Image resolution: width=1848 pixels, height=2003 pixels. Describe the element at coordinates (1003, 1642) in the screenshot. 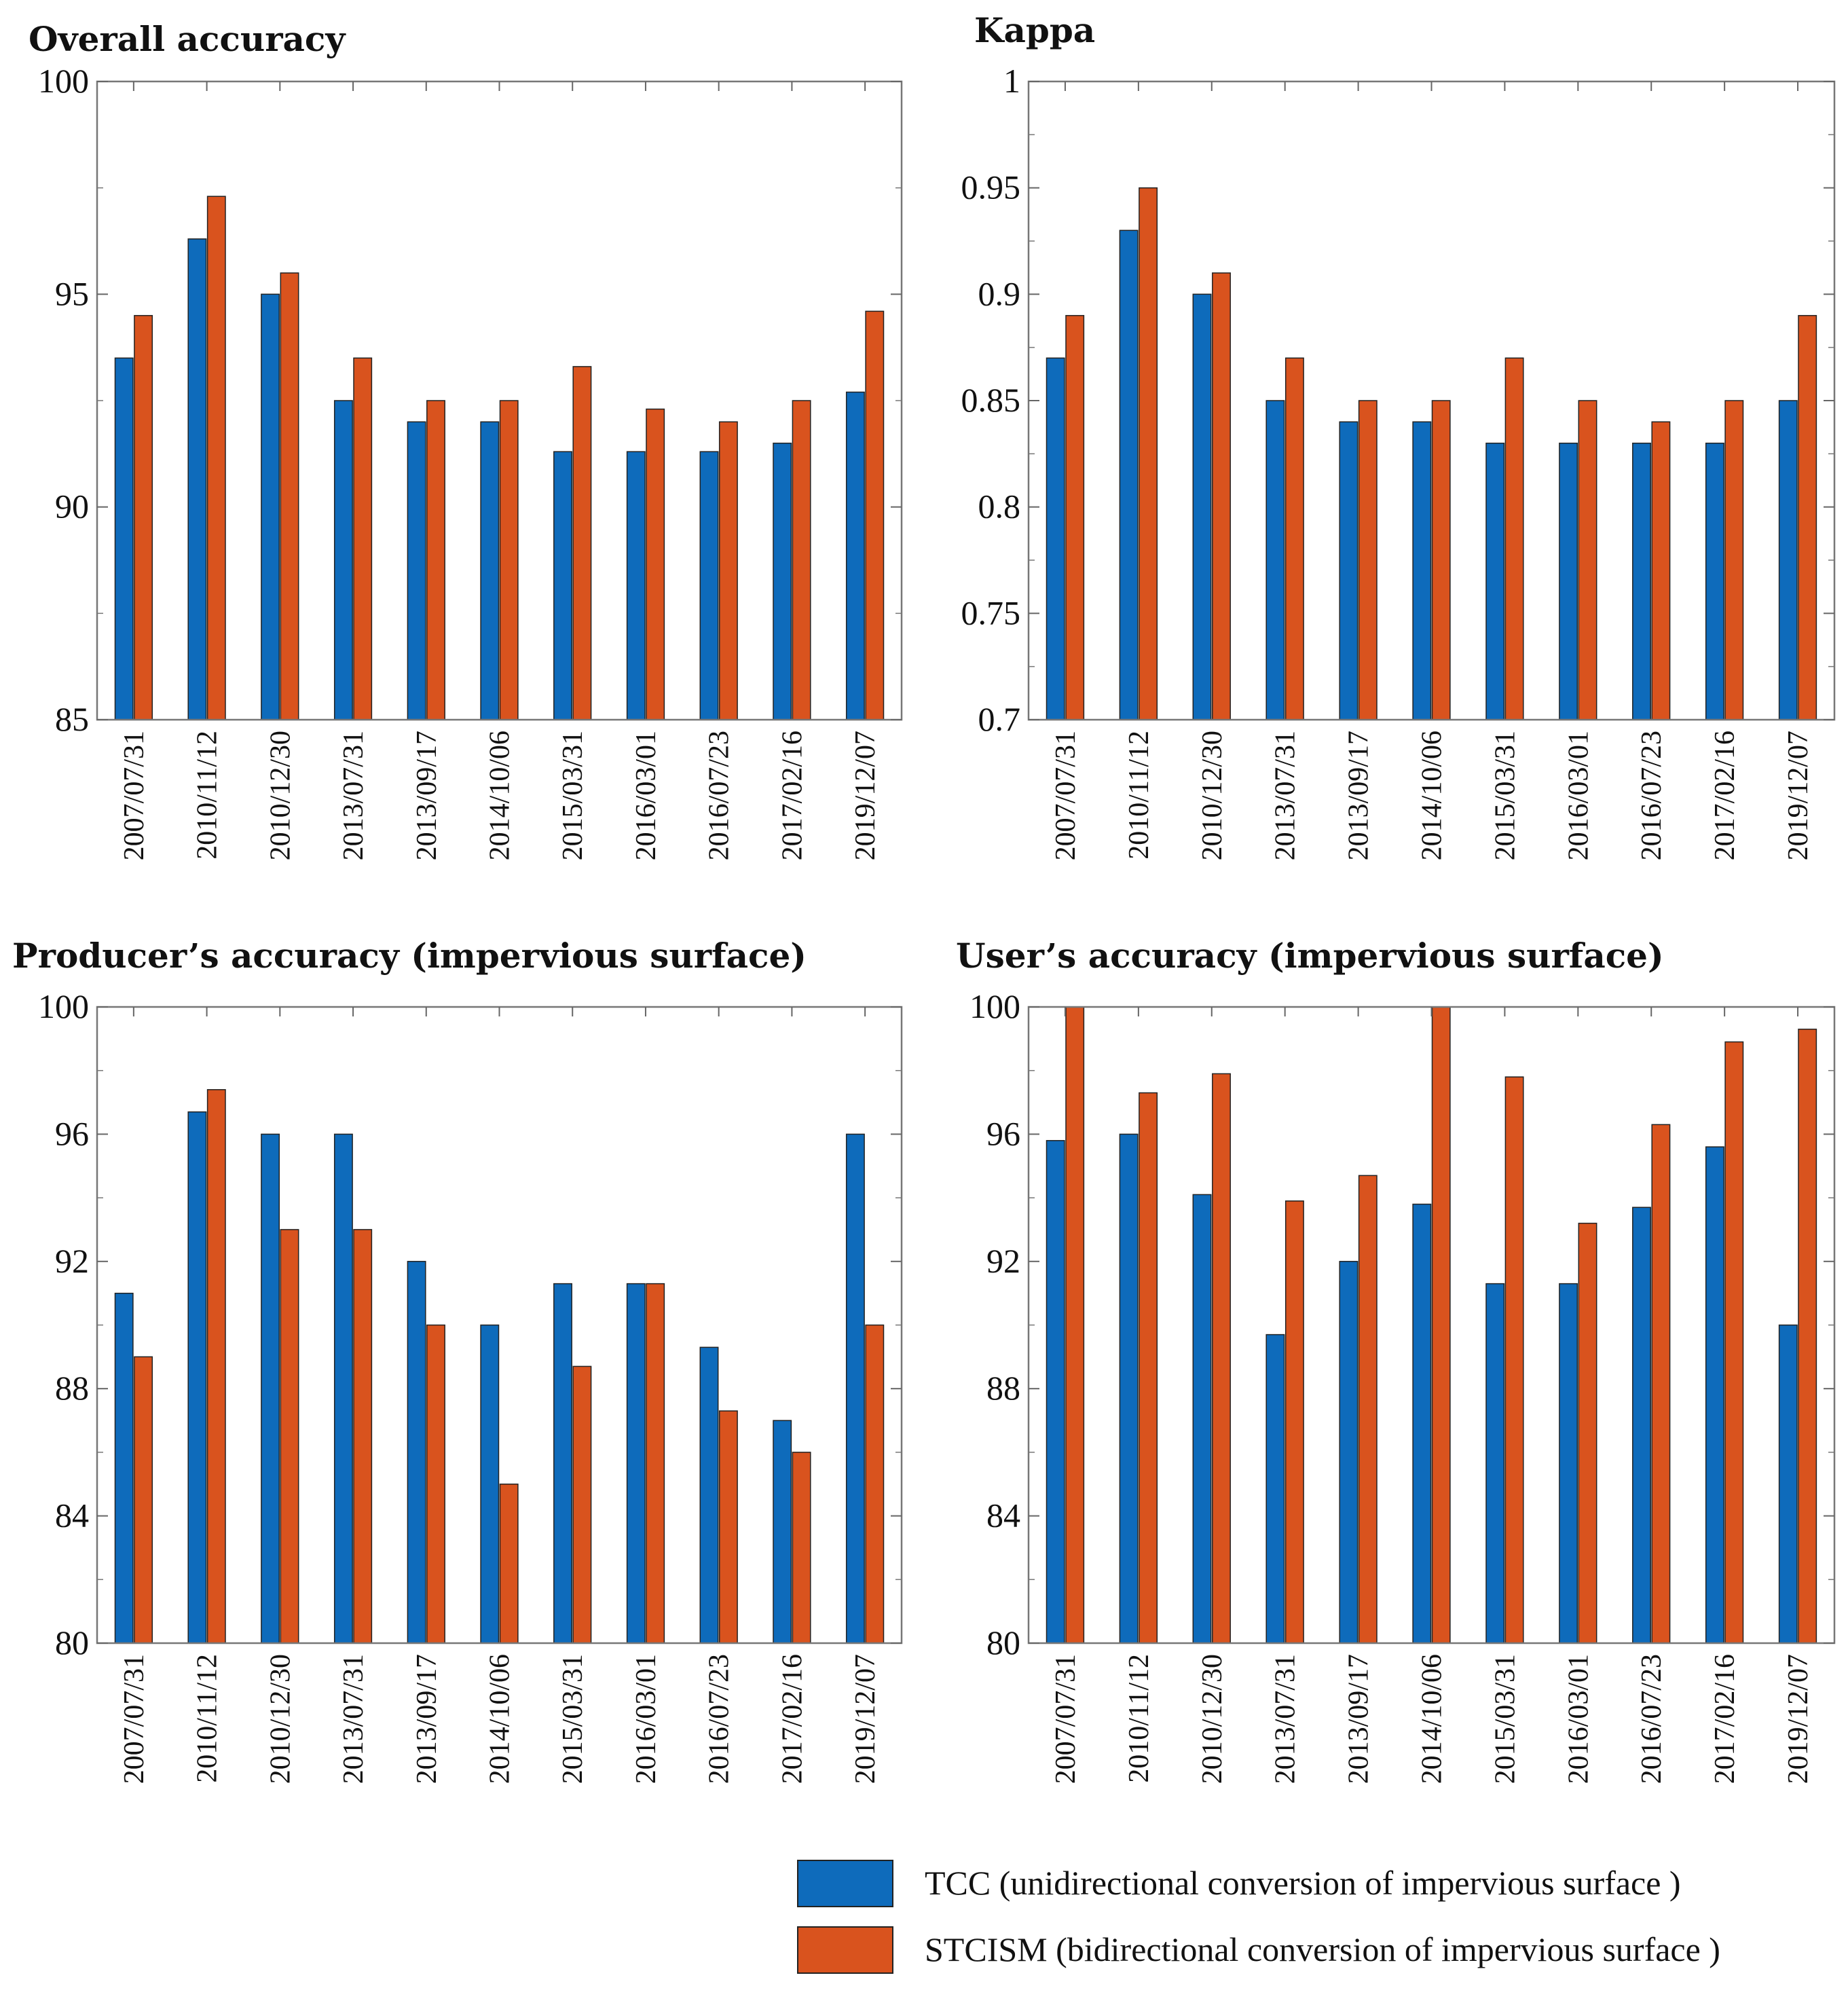

I see `ytick-label-users-accuracy-5: 80` at that location.